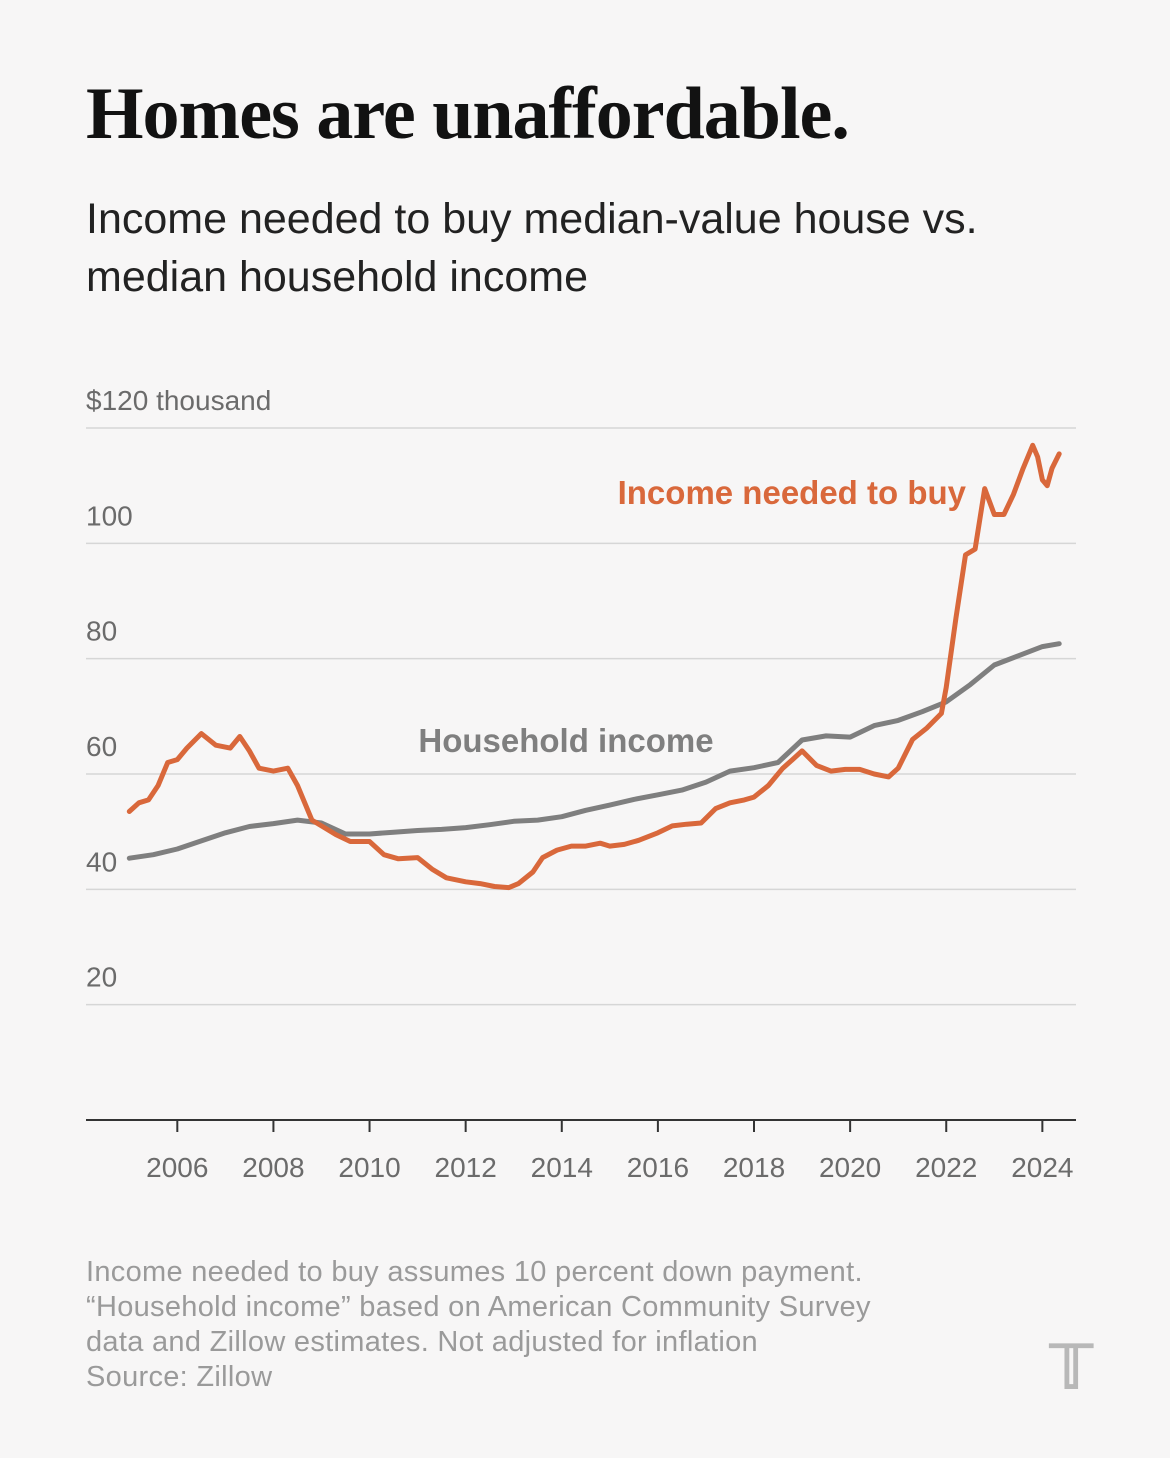 The width and height of the screenshot is (1170, 1458). I want to click on income-needed-label: Income needed to buy, so click(792, 492).